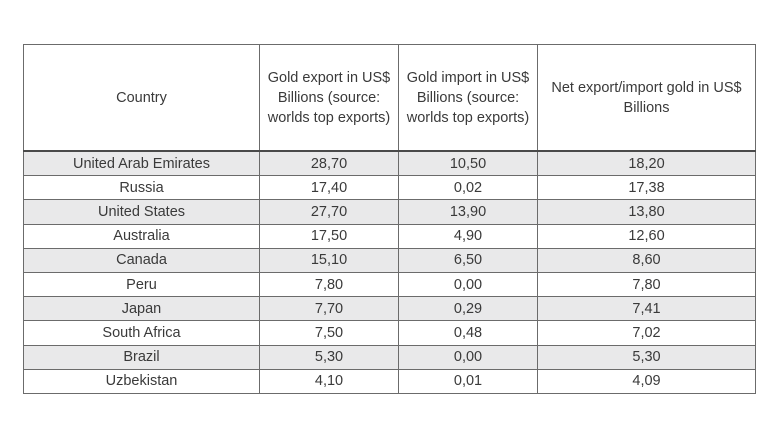 This screenshot has height=432, width=780. I want to click on table-row: South Africa 7,50 0,48 7,02, so click(389, 333).